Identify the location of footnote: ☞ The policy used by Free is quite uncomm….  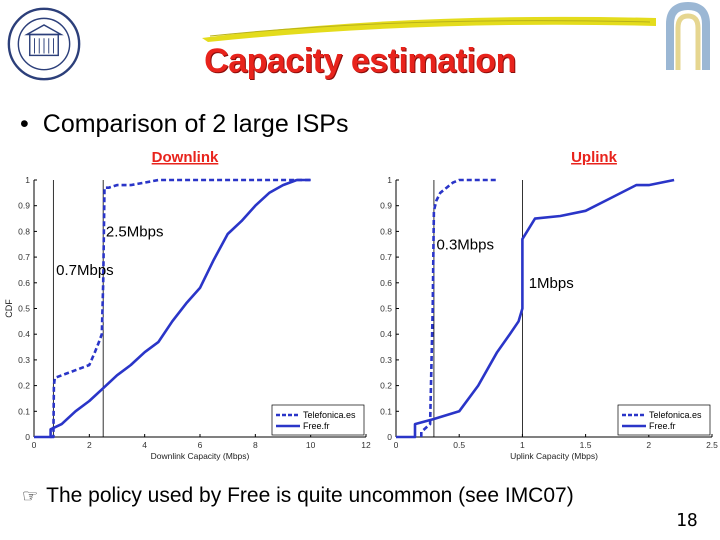
(298, 496).